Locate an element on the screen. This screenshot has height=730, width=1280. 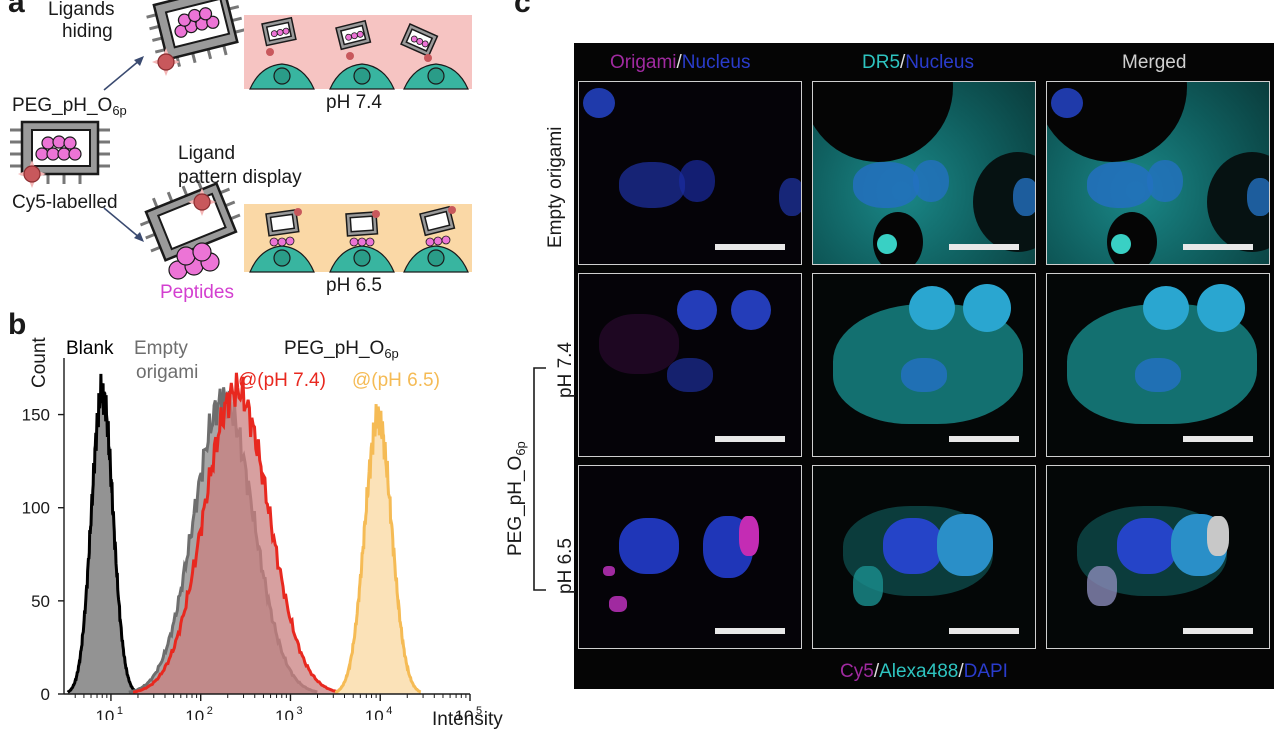
label-ph74: @(pH 7.4) is located at coordinates (282, 380).